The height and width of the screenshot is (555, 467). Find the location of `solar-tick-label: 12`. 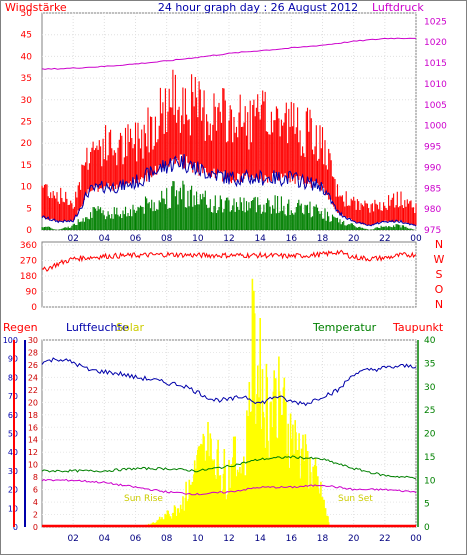

solar-tick-label: 12 is located at coordinates (33, 452).